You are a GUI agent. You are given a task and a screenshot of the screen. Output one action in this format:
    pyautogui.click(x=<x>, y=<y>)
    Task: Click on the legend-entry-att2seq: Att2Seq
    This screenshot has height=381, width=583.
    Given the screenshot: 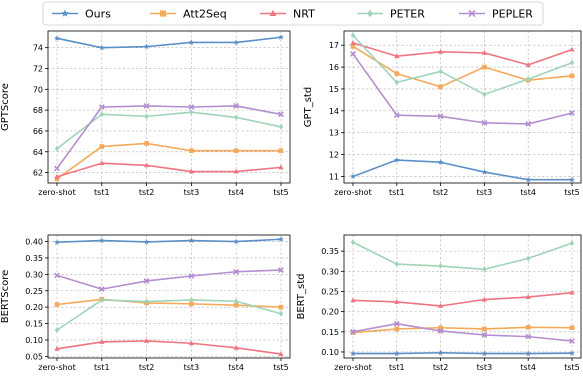 What is the action you would take?
    pyautogui.click(x=188, y=14)
    